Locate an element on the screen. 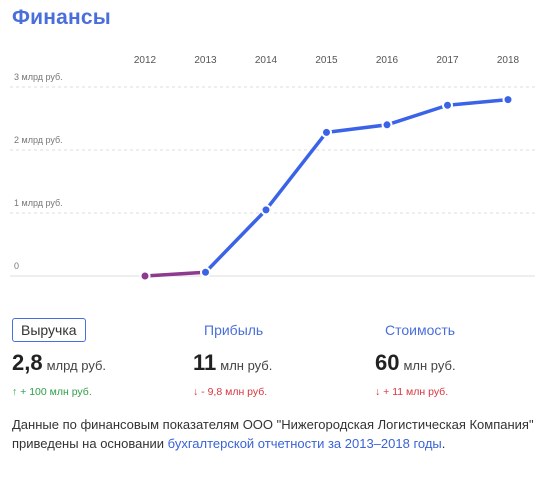  x-tick-label: 2012 is located at coordinates (145, 60).